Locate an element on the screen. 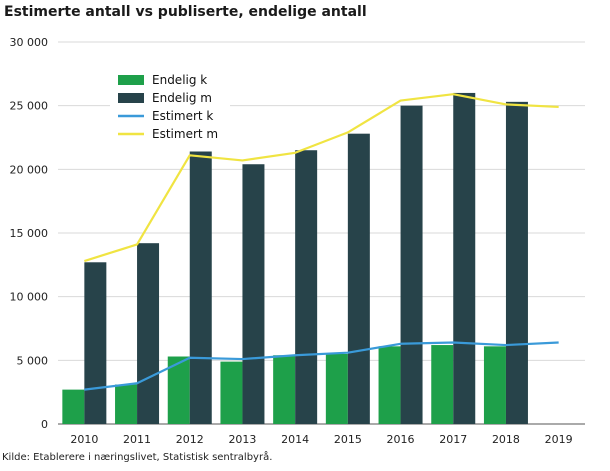  x-tick-label: 2013 is located at coordinates (242, 439).